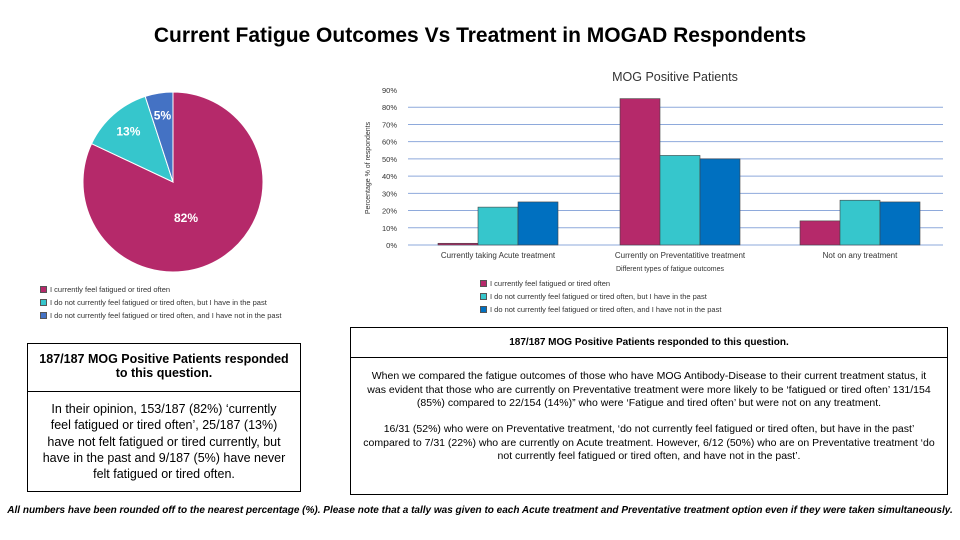  What do you see at coordinates (389, 211) in the screenshot?
I see `y-tick-label: 20%` at bounding box center [389, 211].